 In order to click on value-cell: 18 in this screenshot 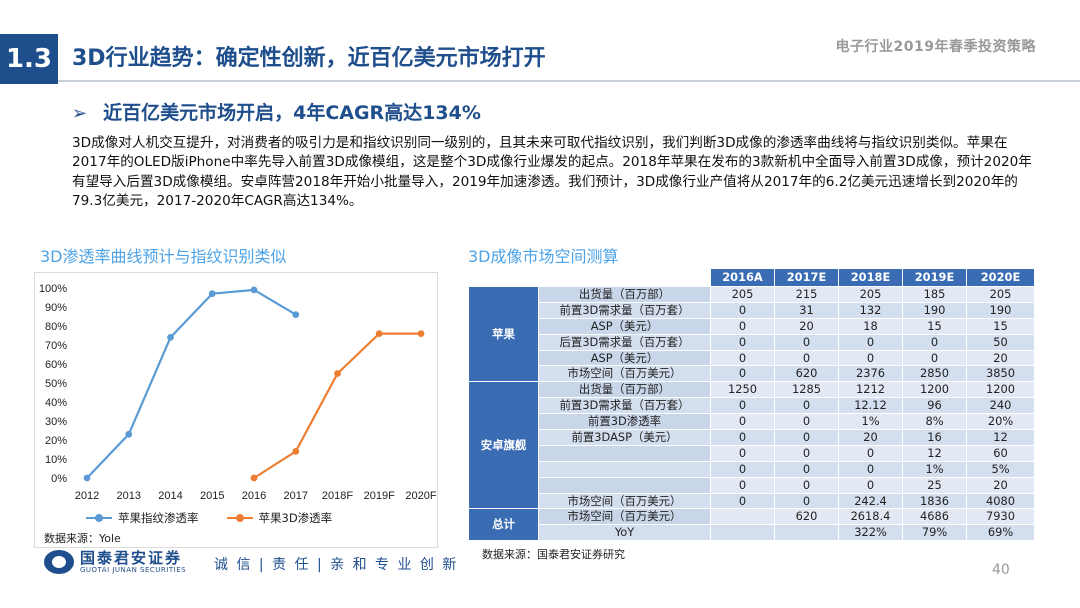, I will do `click(870, 326)`.